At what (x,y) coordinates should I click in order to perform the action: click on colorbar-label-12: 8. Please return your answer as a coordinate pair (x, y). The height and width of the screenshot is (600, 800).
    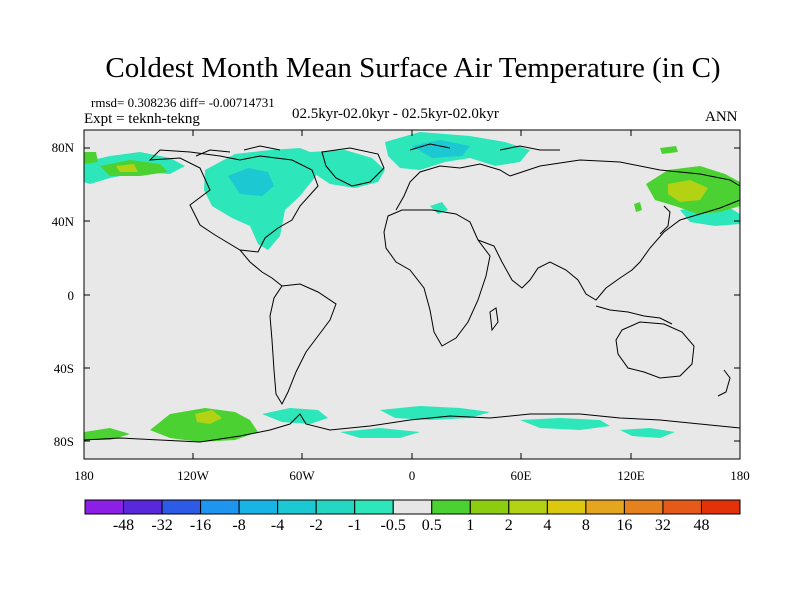
    Looking at the image, I should click on (585, 525).